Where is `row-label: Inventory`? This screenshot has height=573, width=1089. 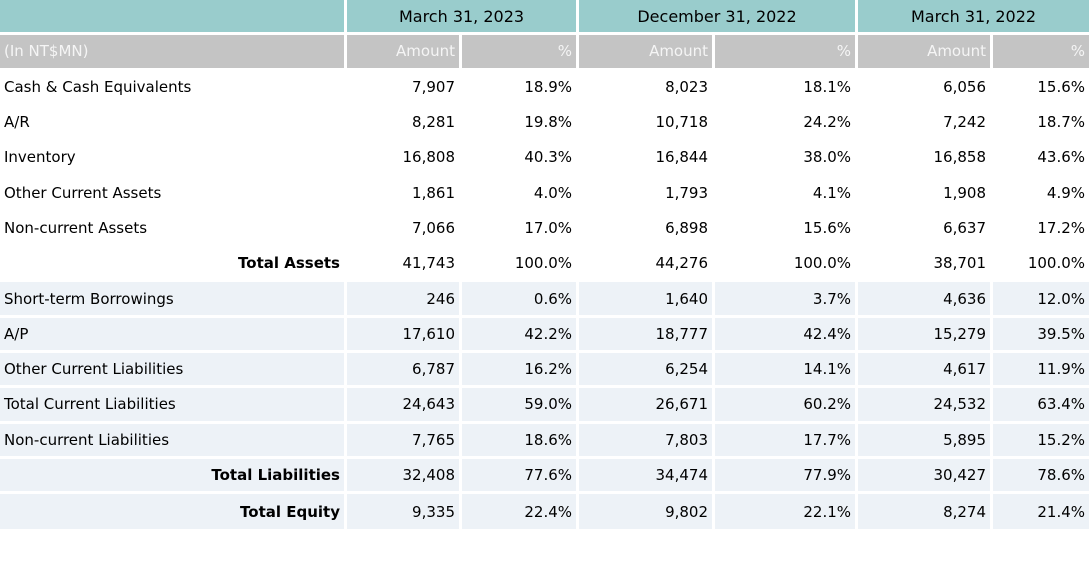 row-label: Inventory is located at coordinates (173, 159).